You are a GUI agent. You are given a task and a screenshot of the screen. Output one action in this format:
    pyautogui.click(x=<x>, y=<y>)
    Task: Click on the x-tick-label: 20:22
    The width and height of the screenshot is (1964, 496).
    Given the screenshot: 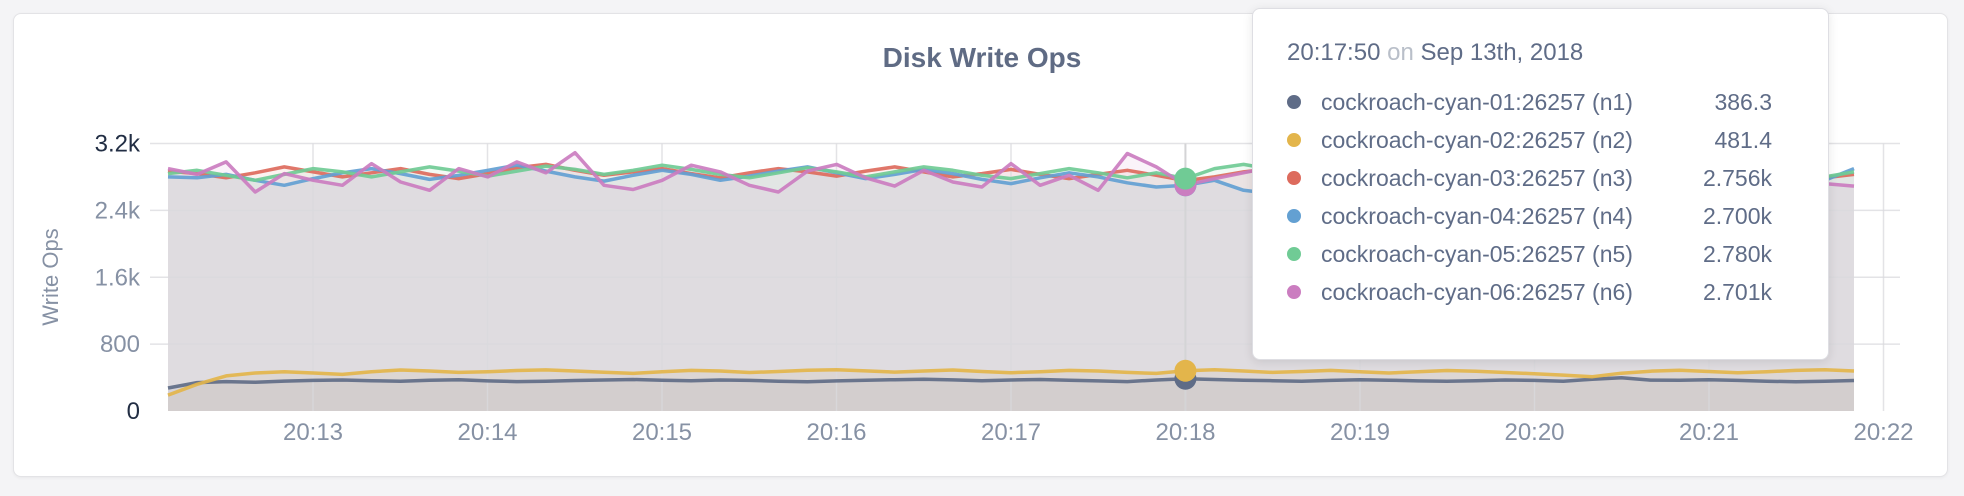 What is the action you would take?
    pyautogui.click(x=1883, y=432)
    